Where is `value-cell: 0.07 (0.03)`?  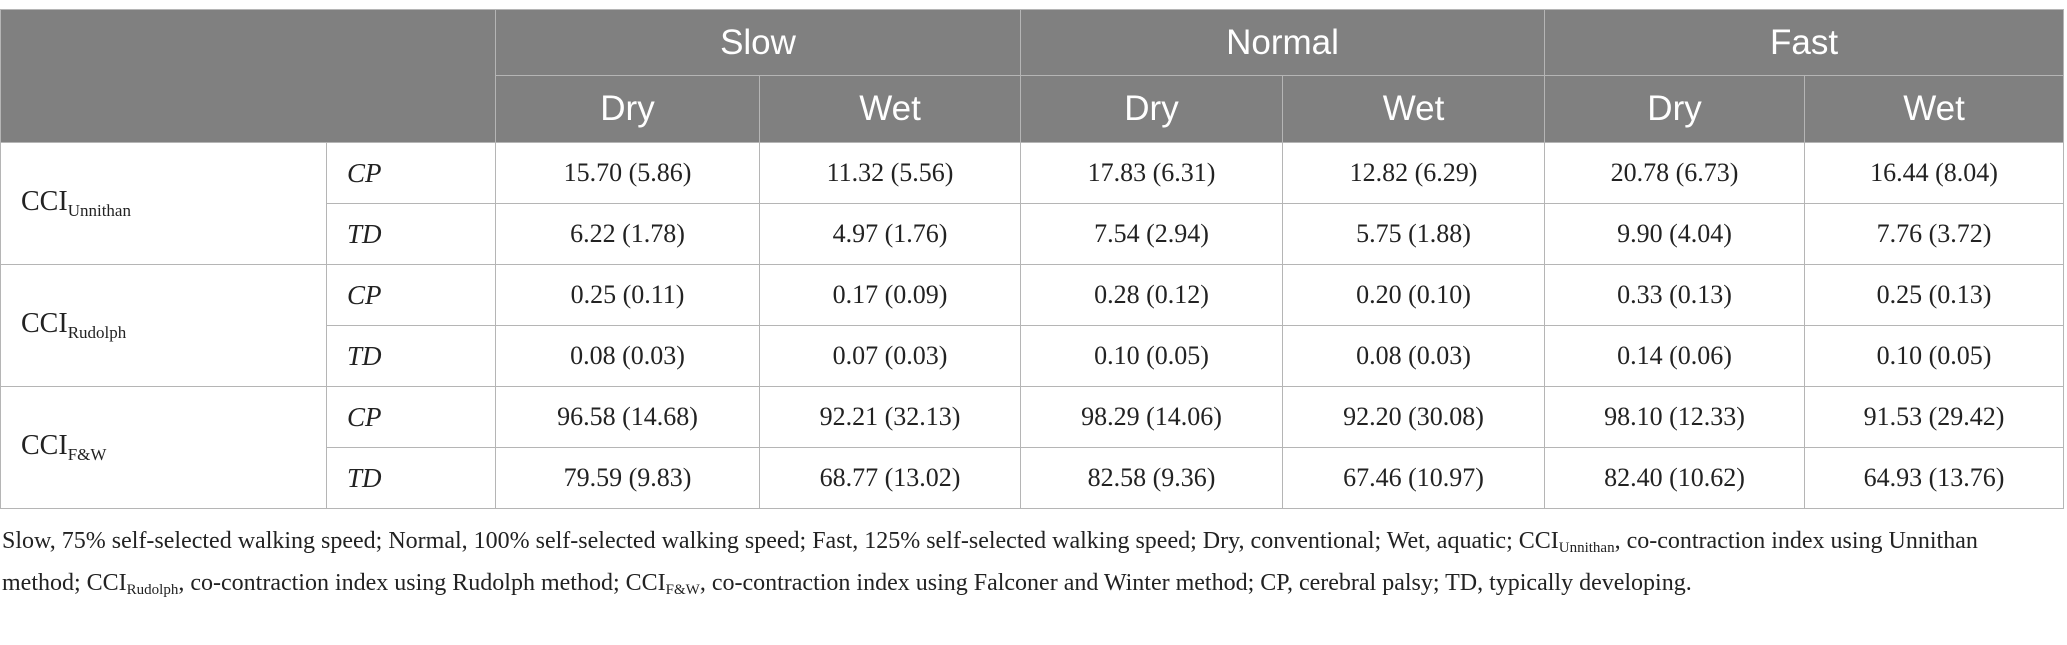 value-cell: 0.07 (0.03) is located at coordinates (890, 356).